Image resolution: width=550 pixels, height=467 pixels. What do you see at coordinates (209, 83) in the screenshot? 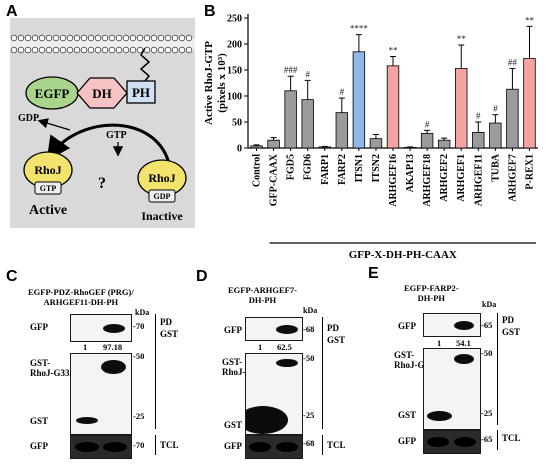
I see `y-axis-label-line: Active RhoJ-GTP` at bounding box center [209, 83].